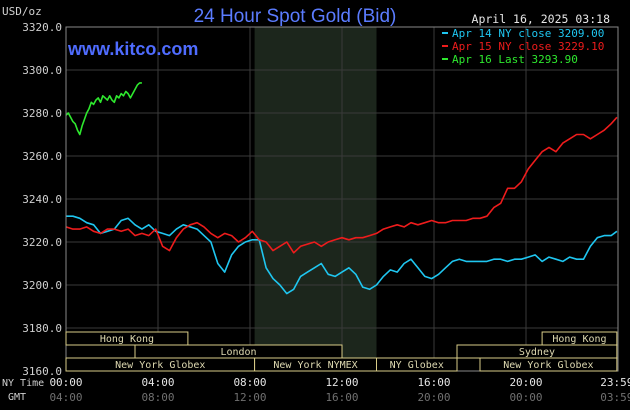  I want to click on y-tick-label: 3280.0, so click(42, 113).